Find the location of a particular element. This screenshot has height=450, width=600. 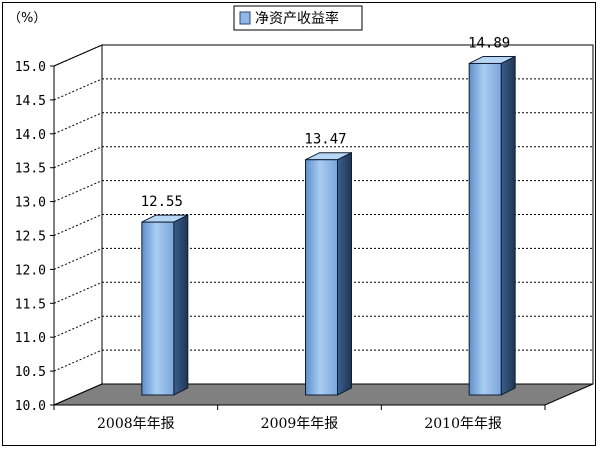

data-label: 13.47 is located at coordinates (325, 140).